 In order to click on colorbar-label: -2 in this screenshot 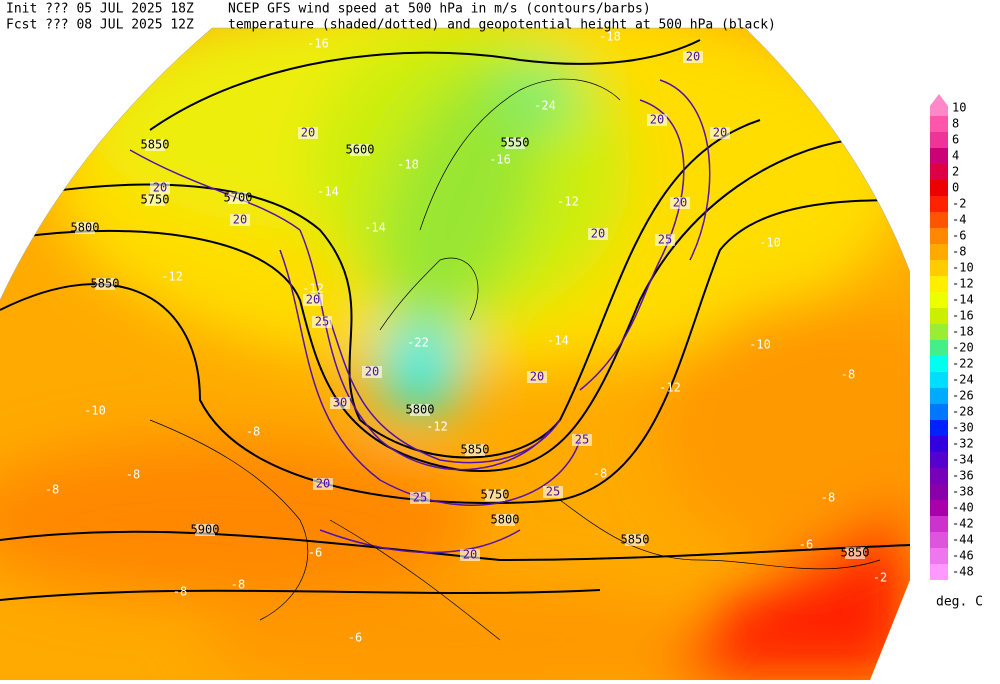, I will do `click(959, 204)`.